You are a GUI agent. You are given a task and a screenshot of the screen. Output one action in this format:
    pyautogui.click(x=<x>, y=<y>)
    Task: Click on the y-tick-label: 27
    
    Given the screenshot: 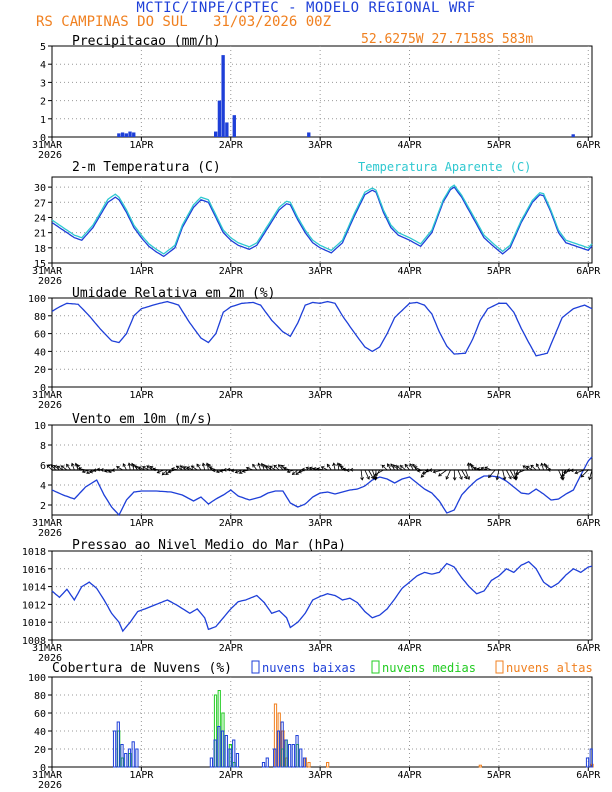 What is the action you would take?
    pyautogui.click(x=40, y=203)
    